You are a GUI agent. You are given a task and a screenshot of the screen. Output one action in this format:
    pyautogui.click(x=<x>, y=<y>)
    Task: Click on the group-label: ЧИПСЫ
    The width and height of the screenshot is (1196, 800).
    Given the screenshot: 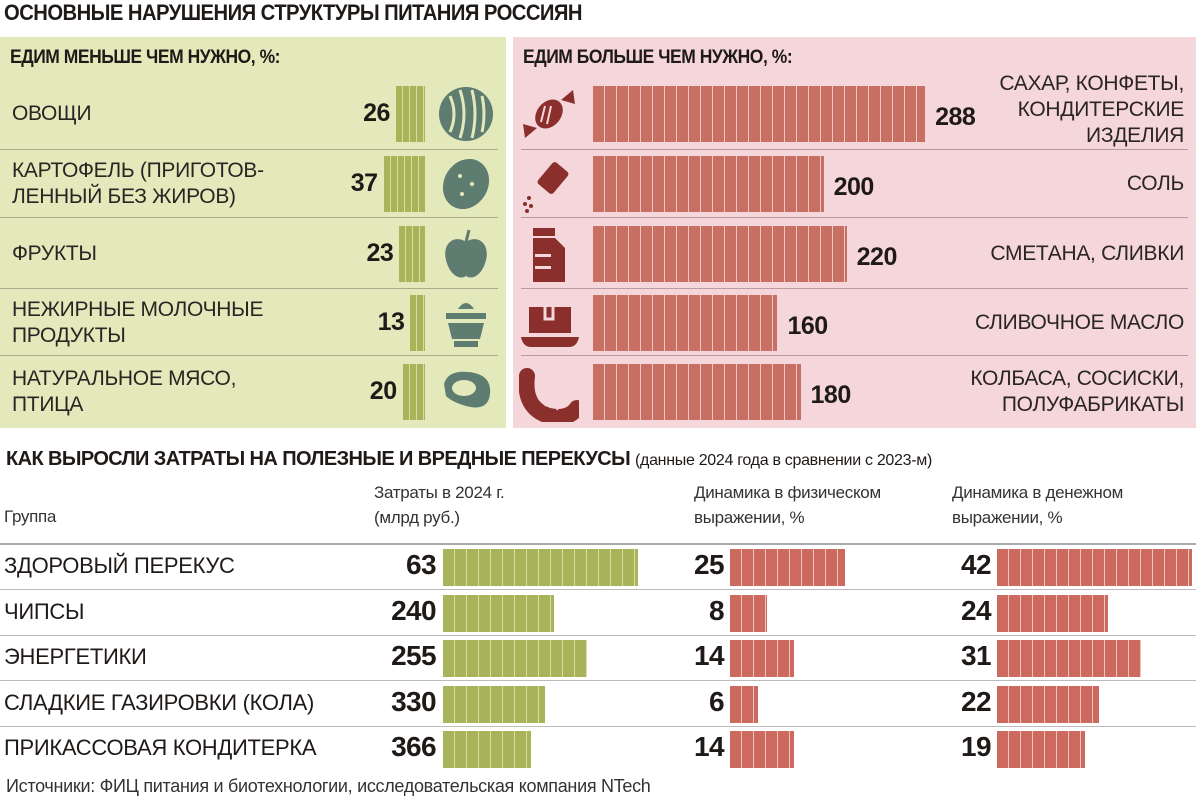 What is the action you would take?
    pyautogui.click(x=44, y=611)
    